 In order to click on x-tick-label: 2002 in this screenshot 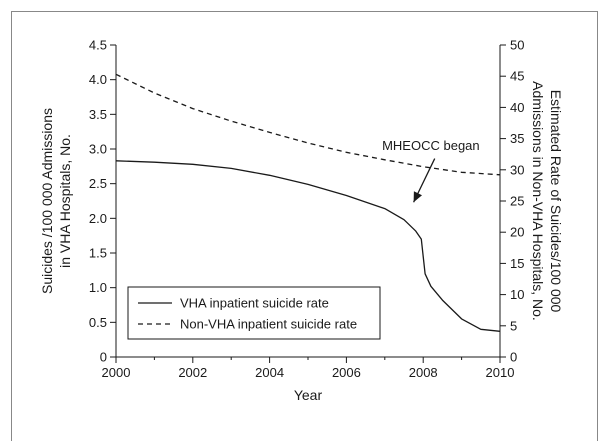, I will do `click(192, 372)`.